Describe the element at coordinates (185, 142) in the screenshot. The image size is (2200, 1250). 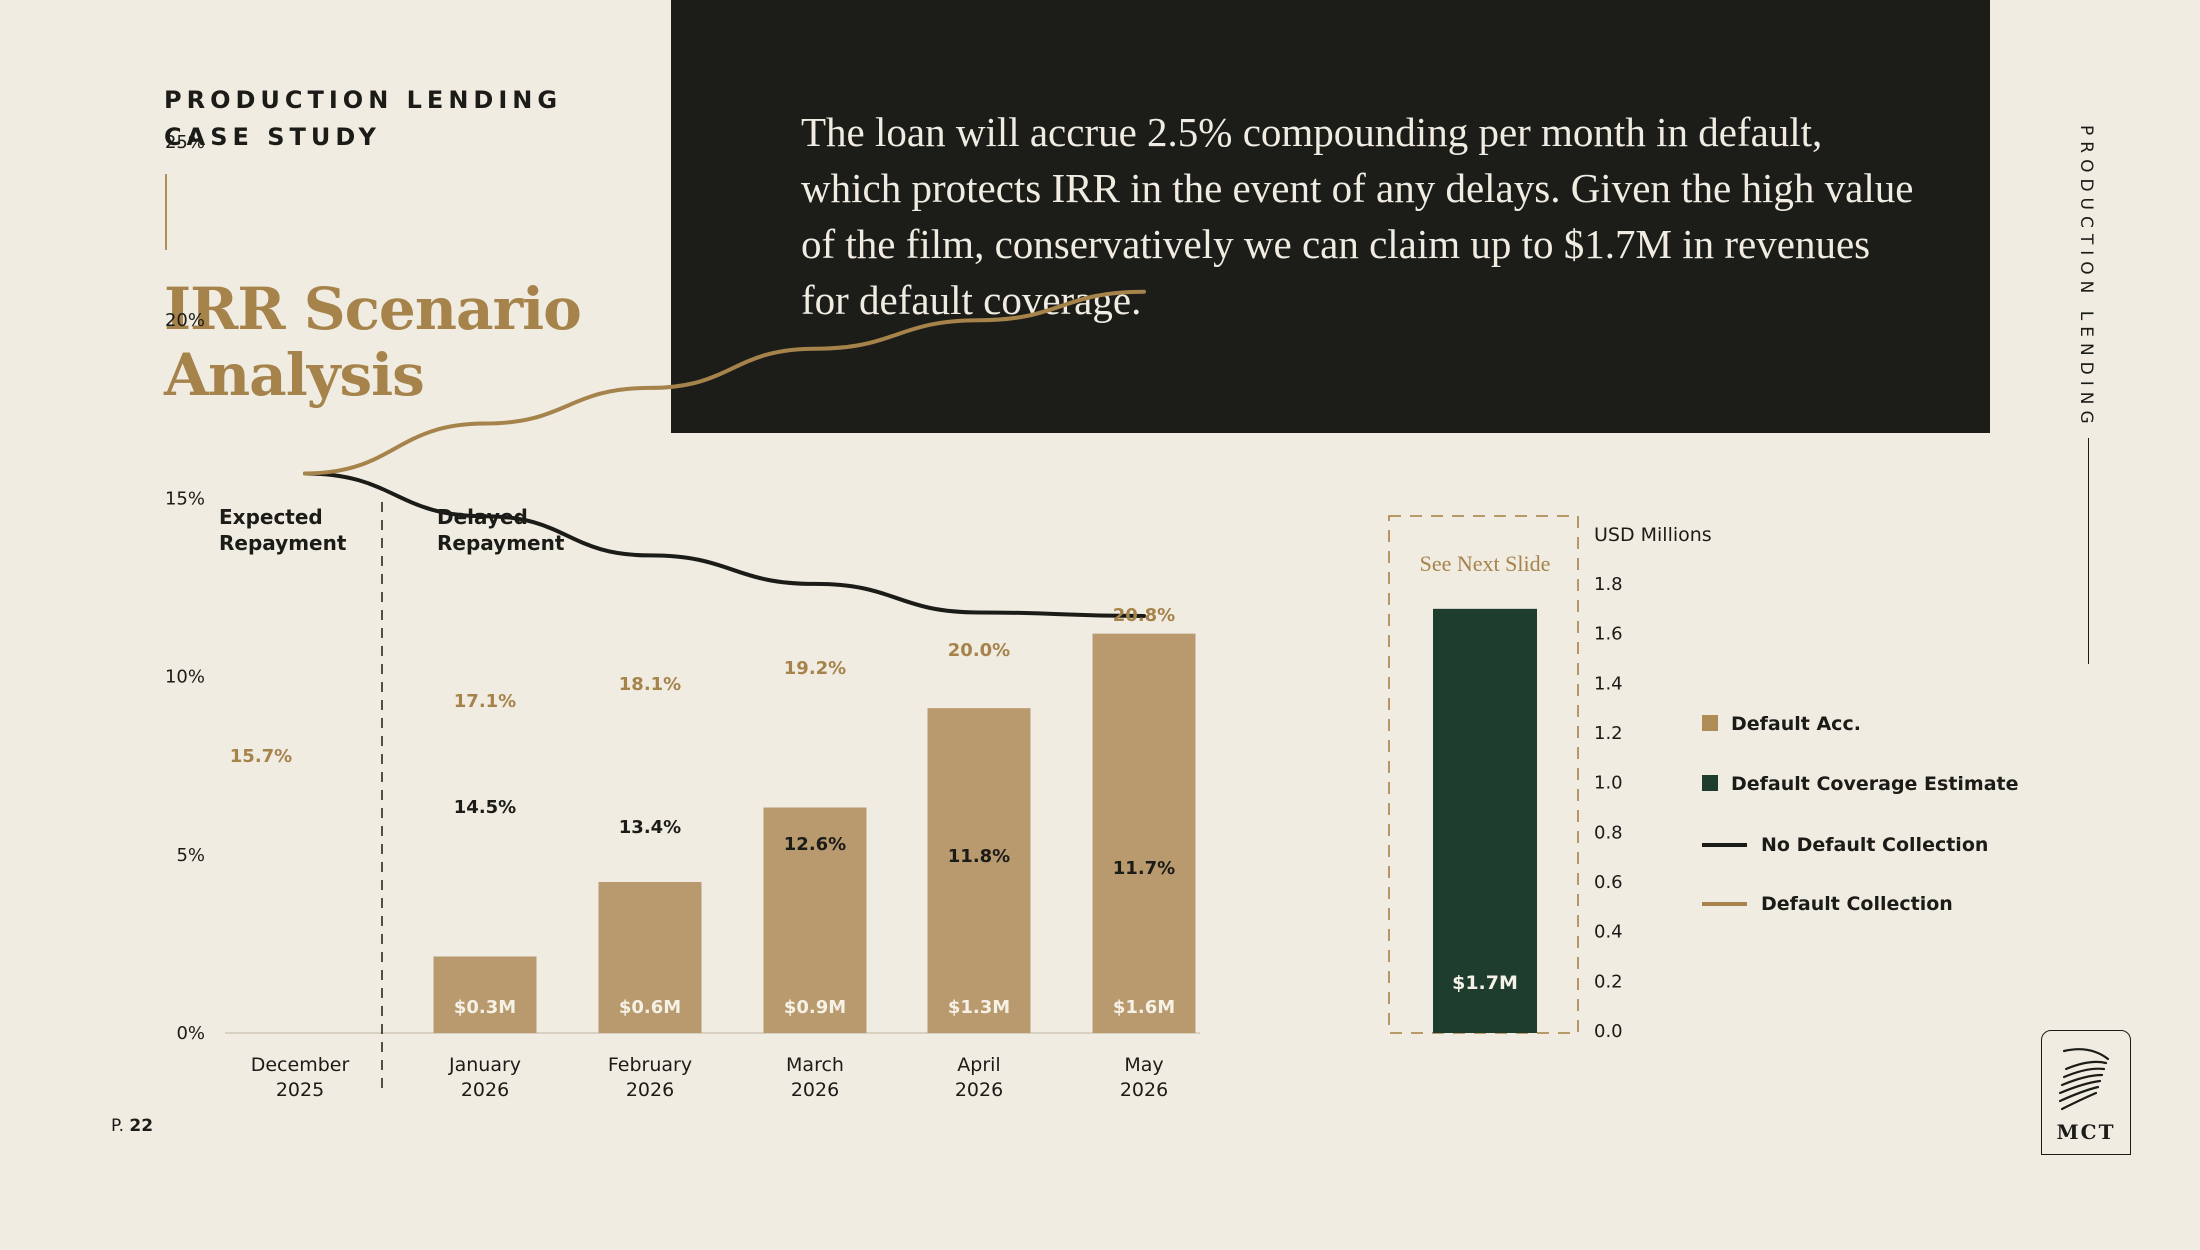
I see `y-tick-label-left: 25%` at that location.